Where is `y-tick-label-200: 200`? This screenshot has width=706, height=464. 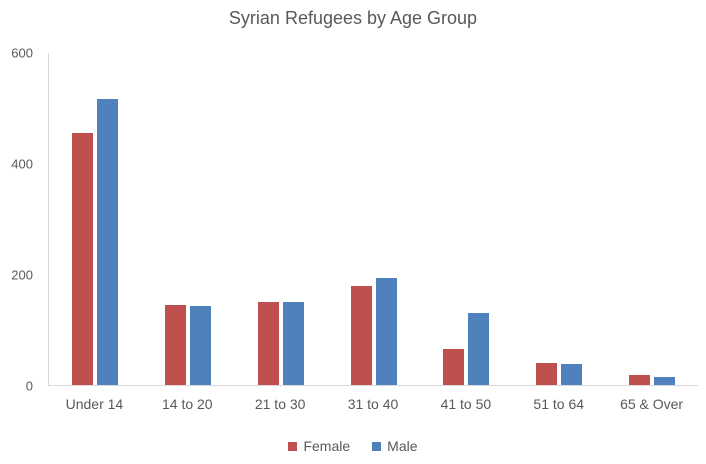
y-tick-label-200: 200 is located at coordinates (22, 275).